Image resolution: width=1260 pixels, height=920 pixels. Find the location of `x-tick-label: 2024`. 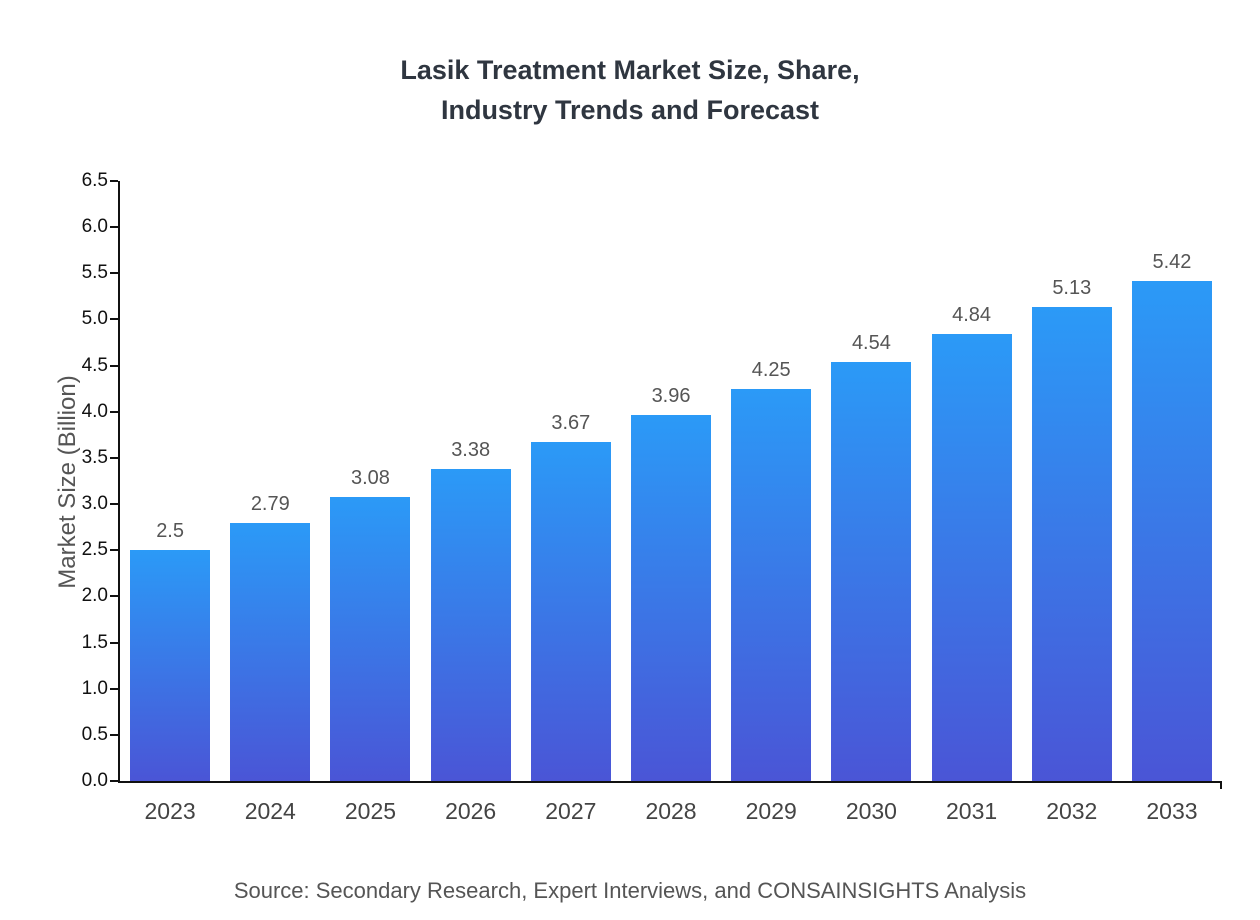

x-tick-label: 2024 is located at coordinates (270, 811).